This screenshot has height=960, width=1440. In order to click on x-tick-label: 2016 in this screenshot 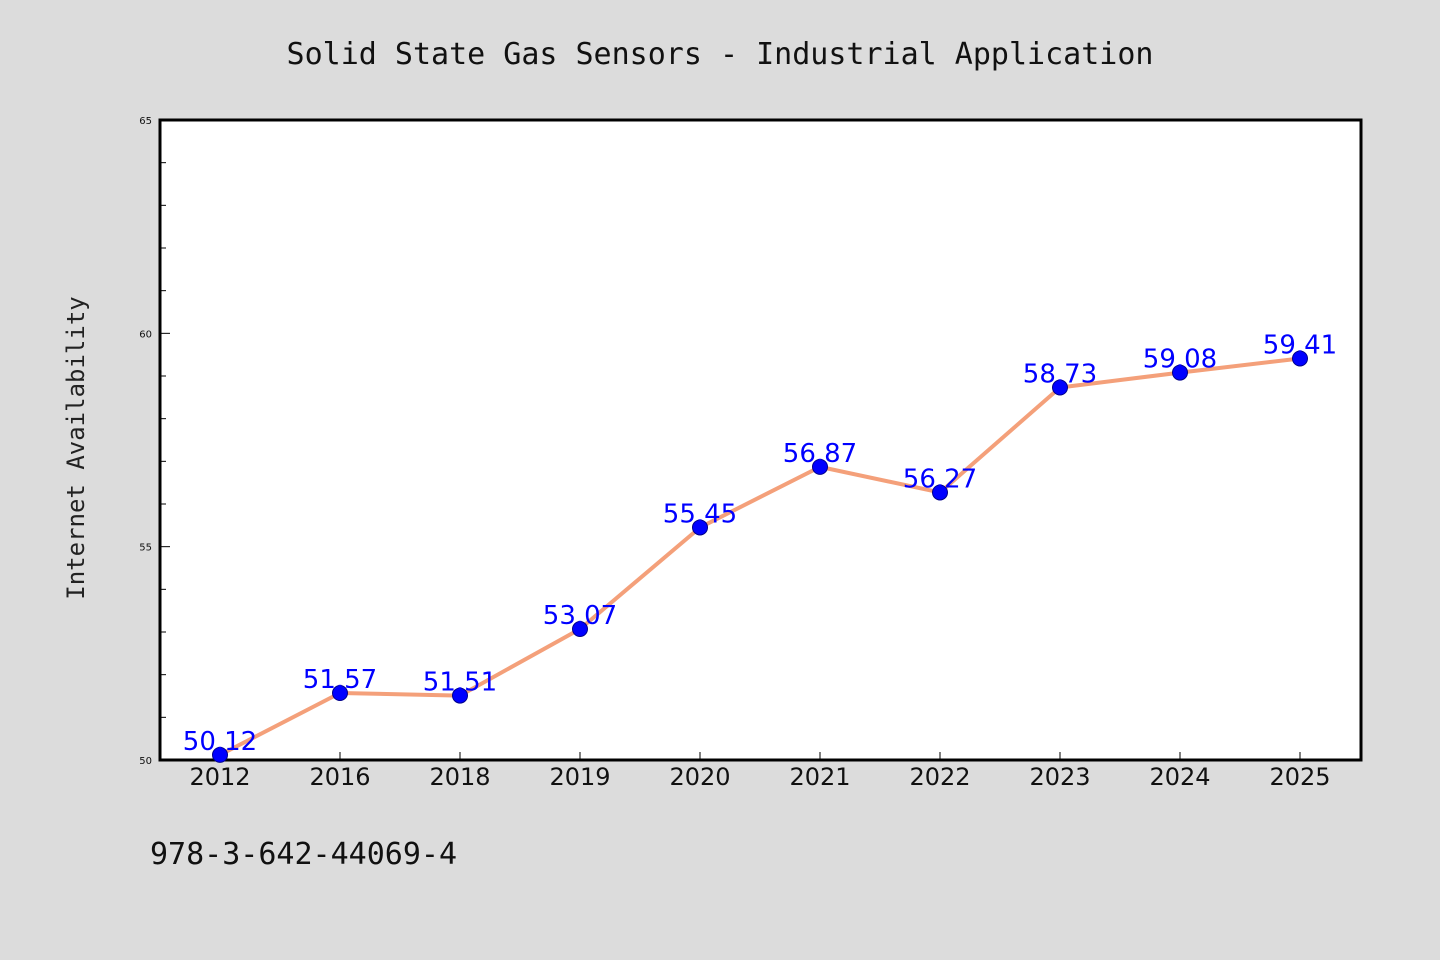, I will do `click(339, 777)`.